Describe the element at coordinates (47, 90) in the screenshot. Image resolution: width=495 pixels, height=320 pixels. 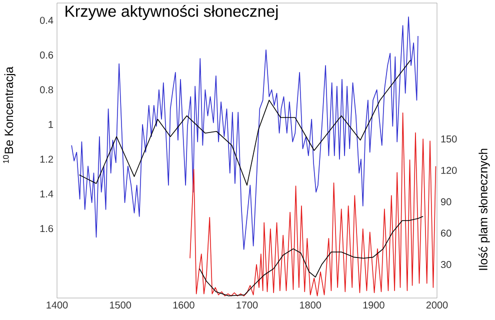
I see `y-tick-label: 0.8` at that location.